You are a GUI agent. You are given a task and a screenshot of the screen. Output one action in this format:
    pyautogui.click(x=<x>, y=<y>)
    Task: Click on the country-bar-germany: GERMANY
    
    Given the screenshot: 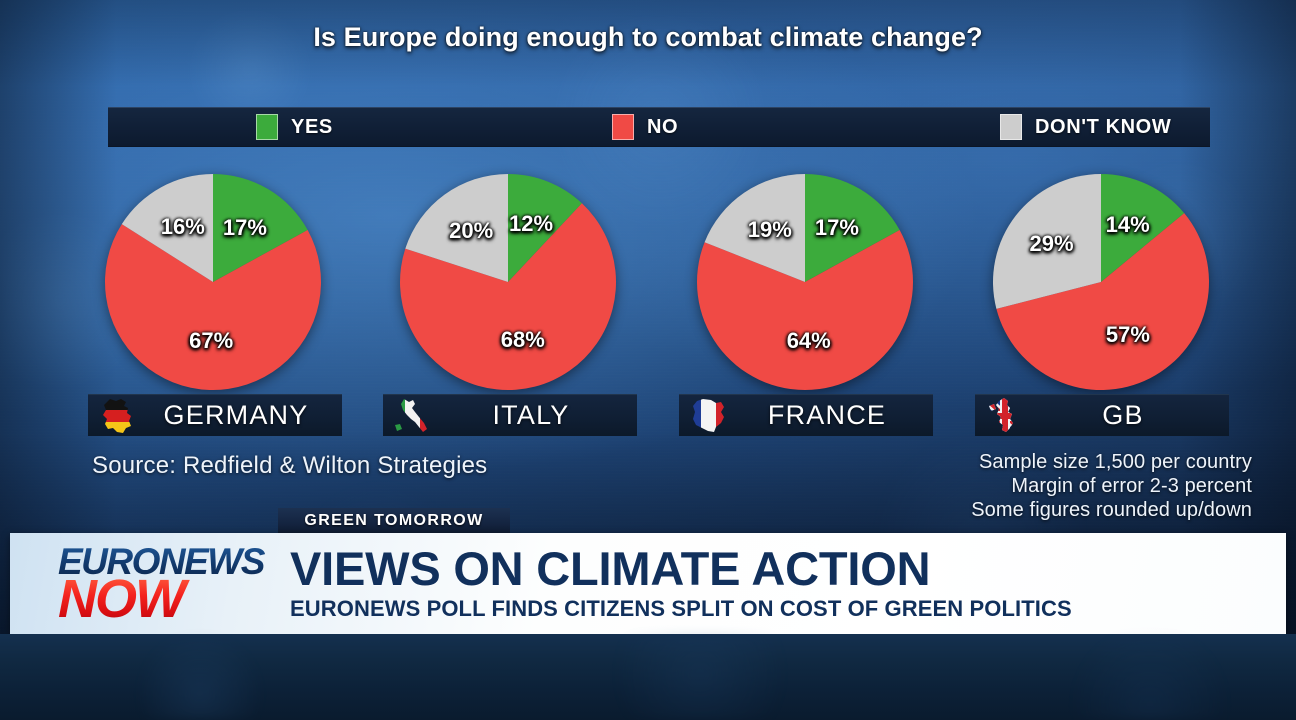 What is the action you would take?
    pyautogui.click(x=215, y=415)
    